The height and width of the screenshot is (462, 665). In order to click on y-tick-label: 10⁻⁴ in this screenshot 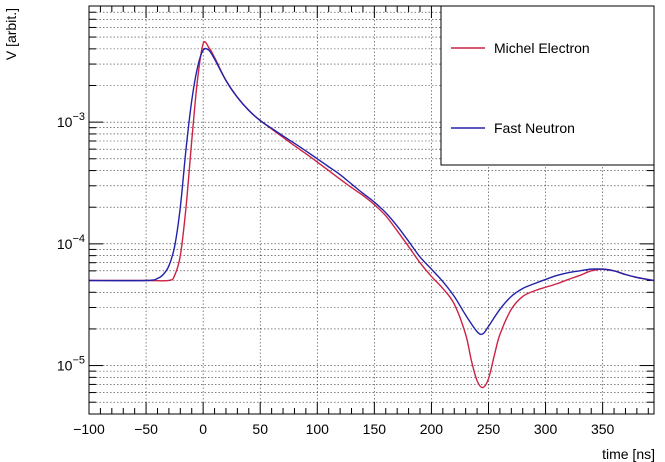, I will do `click(71, 242)`.